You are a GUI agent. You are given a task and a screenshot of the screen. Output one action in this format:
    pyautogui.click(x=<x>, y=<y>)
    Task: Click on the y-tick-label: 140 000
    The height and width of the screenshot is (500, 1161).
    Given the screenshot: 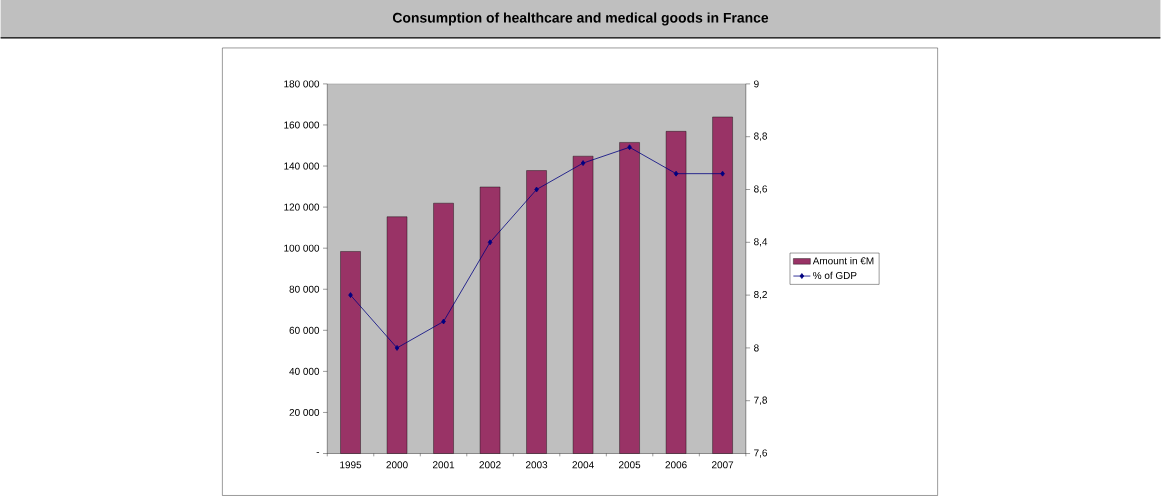 What is the action you would take?
    pyautogui.click(x=302, y=166)
    